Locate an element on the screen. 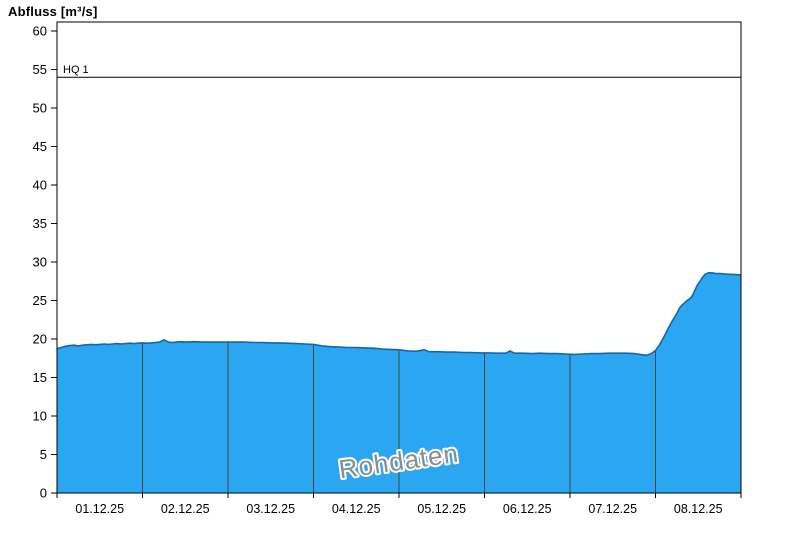  y-axis-tick-label: 30 is located at coordinates (40, 262).